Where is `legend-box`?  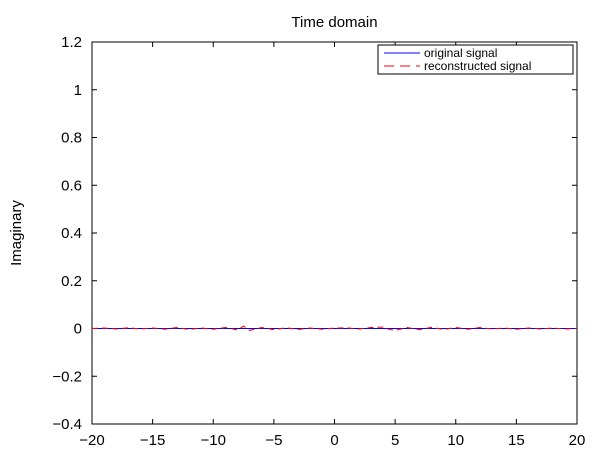
legend-box is located at coordinates (475, 59).